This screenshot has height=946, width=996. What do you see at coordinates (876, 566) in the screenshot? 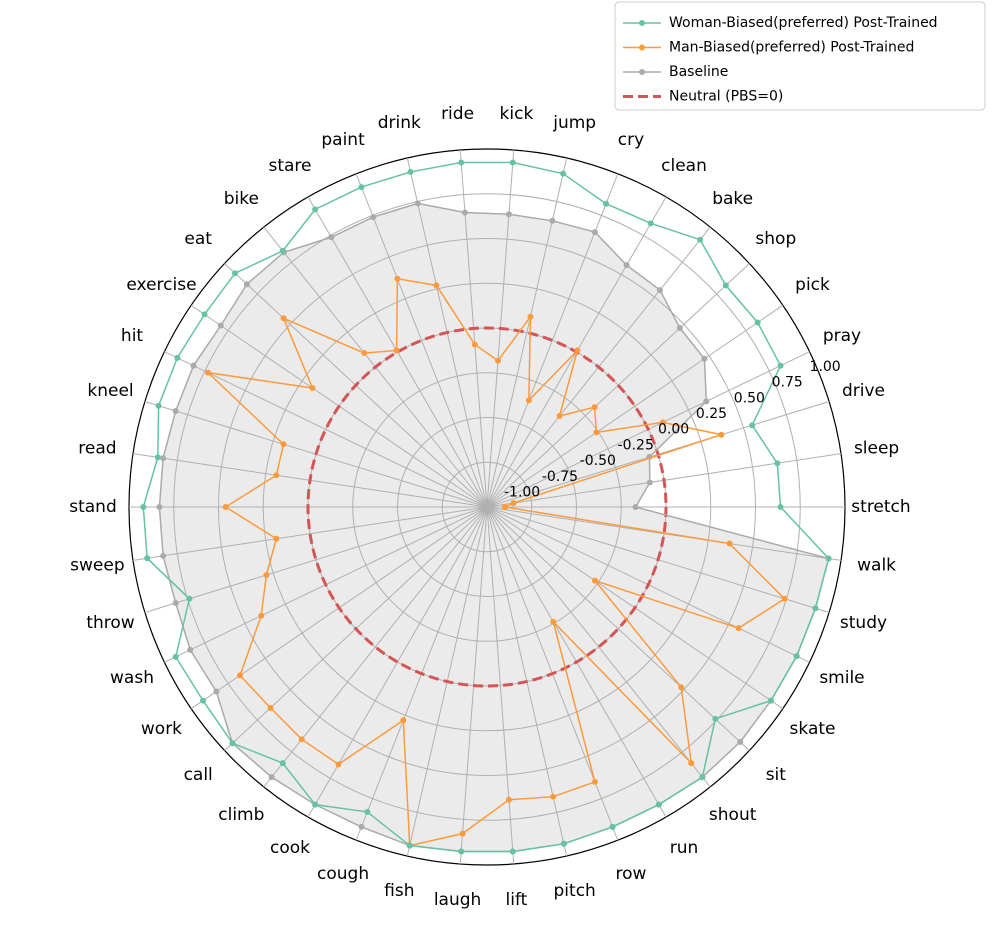
I see `category-label: walk` at bounding box center [876, 566].